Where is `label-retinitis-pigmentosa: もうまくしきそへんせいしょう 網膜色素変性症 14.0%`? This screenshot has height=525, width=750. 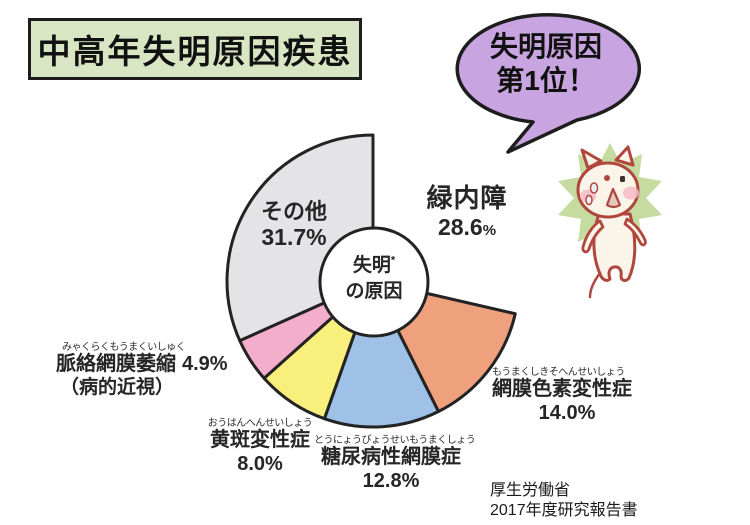
label-retinitis-pigmentosa: もうまくしきそへんせいしょう 網膜色素変性症 14.0% is located at coordinates (568, 396).